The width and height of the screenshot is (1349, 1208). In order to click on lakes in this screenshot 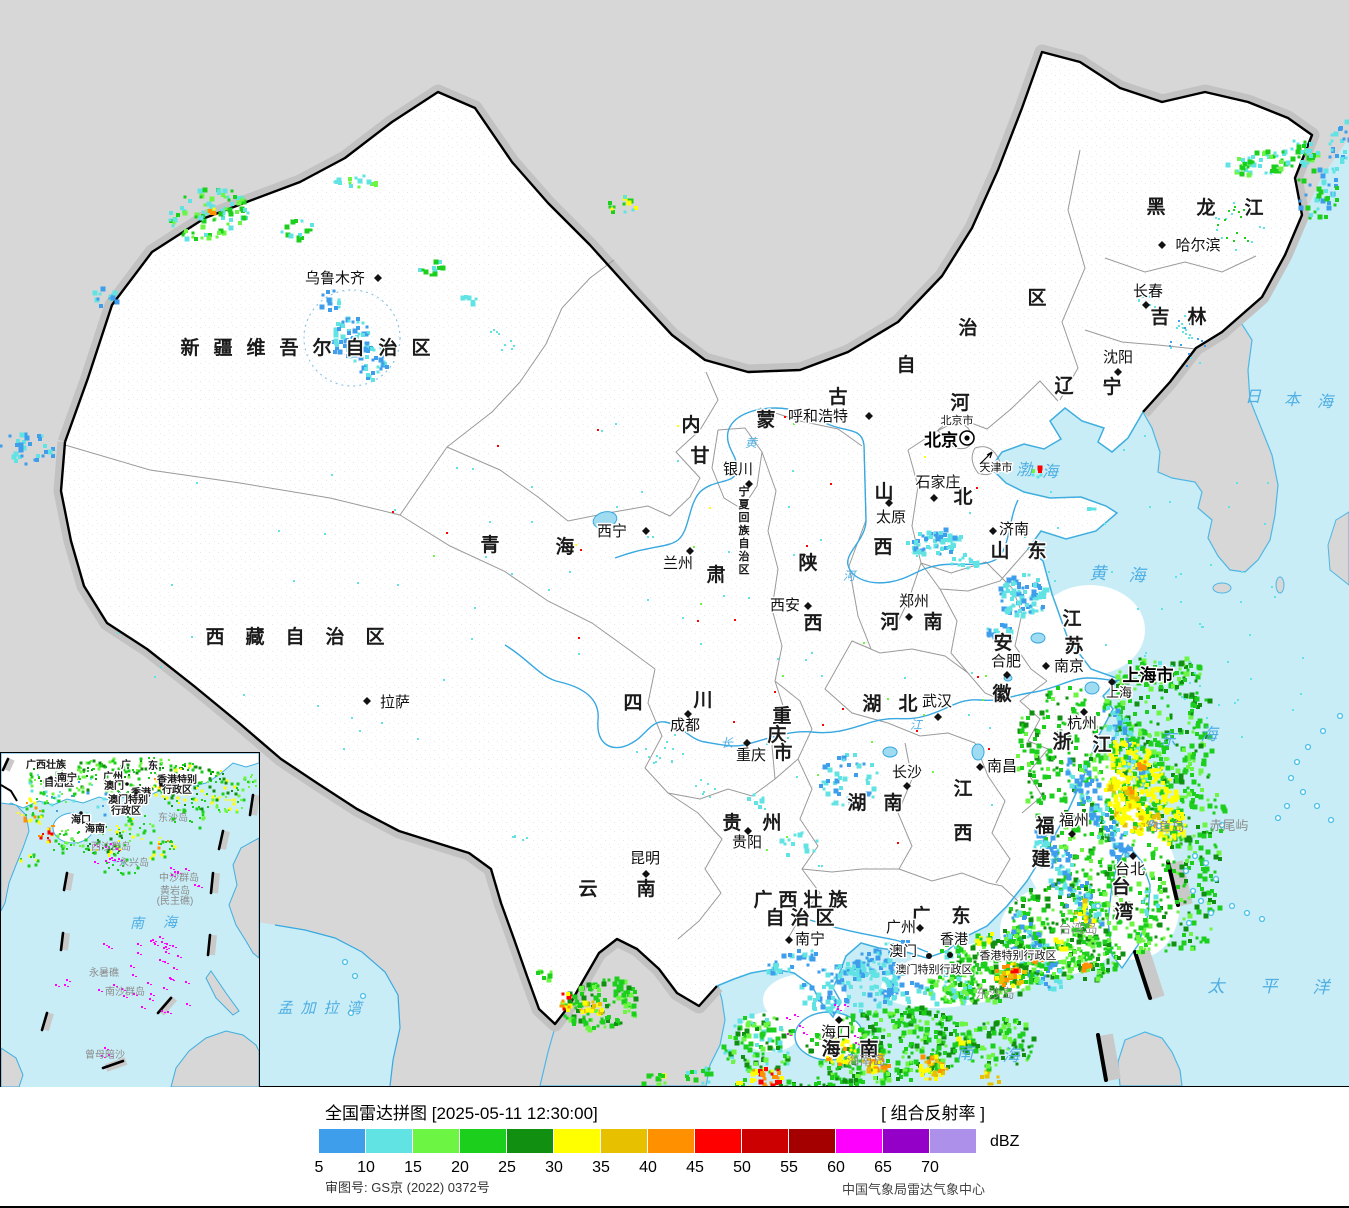, I will do `click(846, 636)`.